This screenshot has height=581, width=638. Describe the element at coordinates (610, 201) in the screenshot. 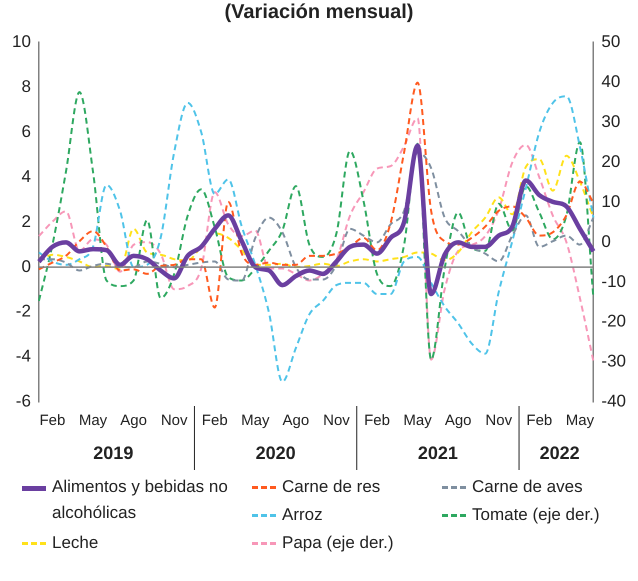

I see `y2-tick-label: 10` at that location.